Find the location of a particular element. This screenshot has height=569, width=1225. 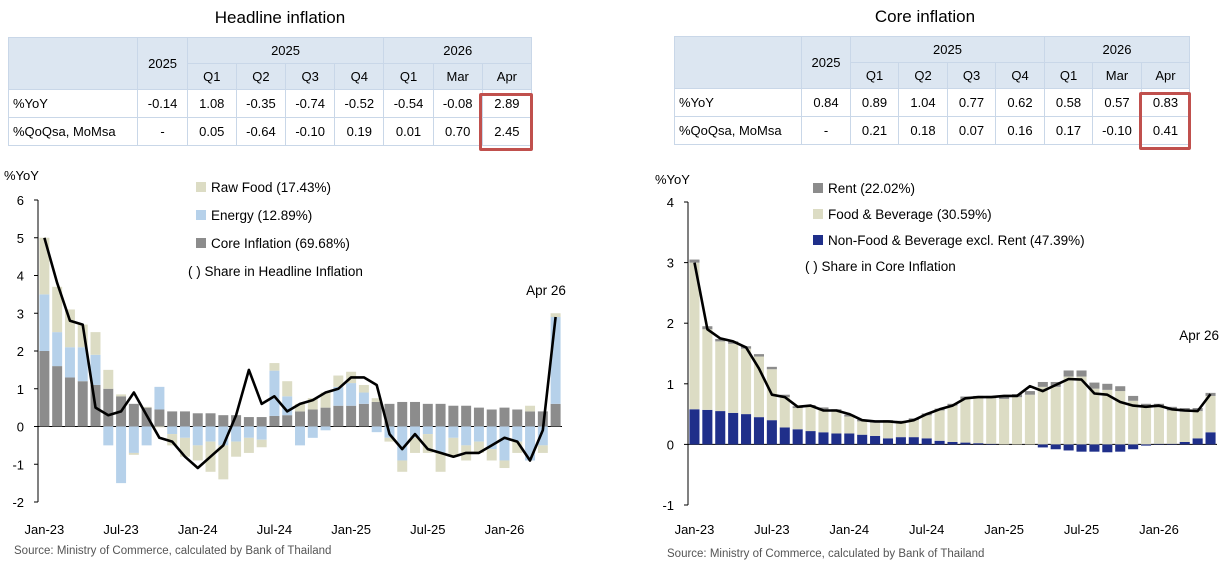

table-cell: -0.14 is located at coordinates (162, 103).